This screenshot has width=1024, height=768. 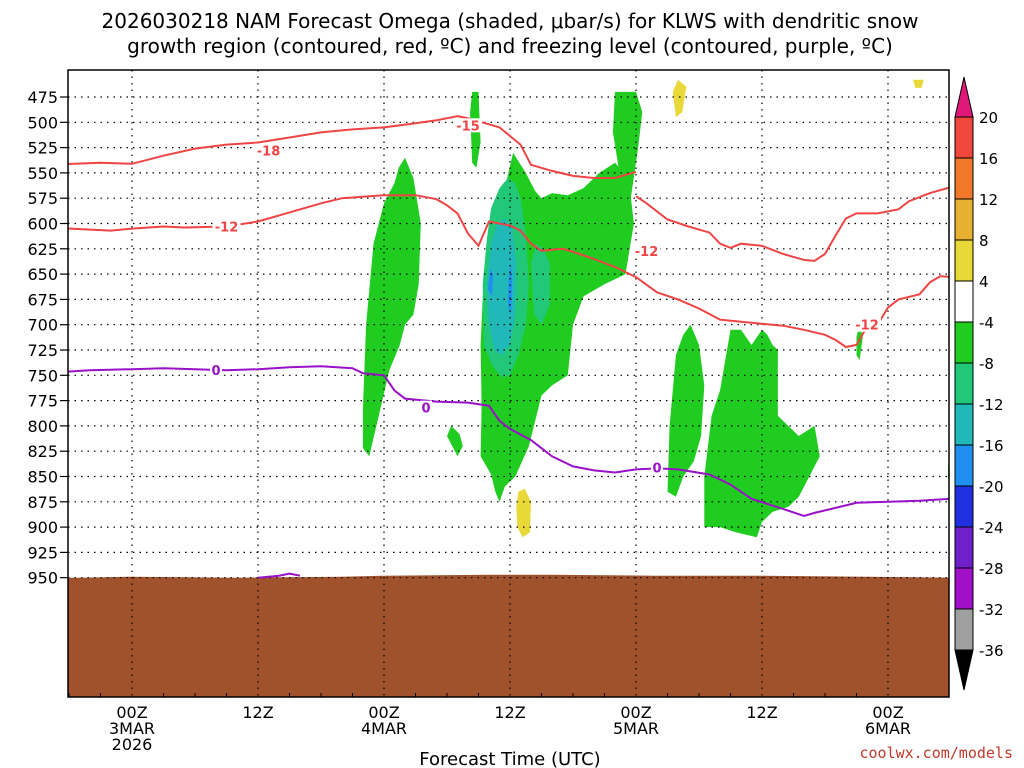 I want to click on colorbar-label-2: 12, so click(x=988, y=200).